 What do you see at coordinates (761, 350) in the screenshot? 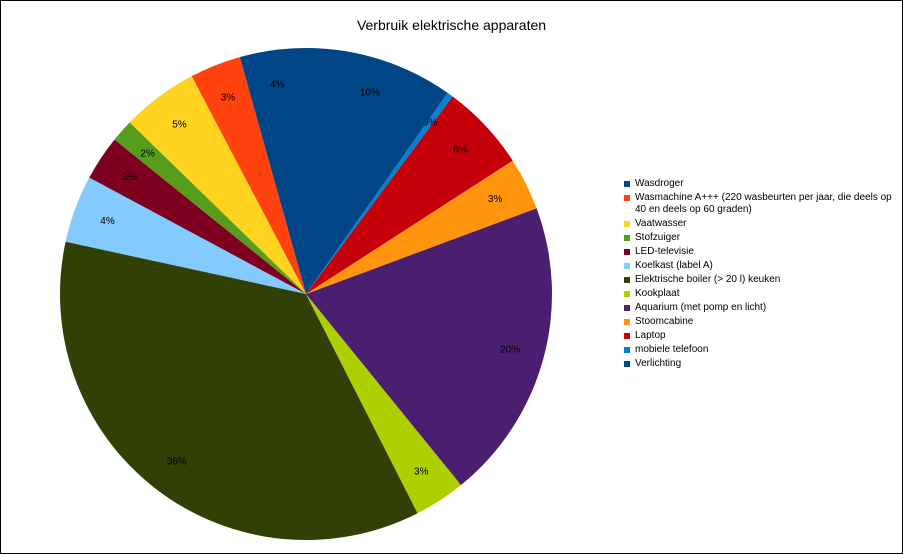
I see `legend-item-11: mobiele telefoon` at bounding box center [761, 350].